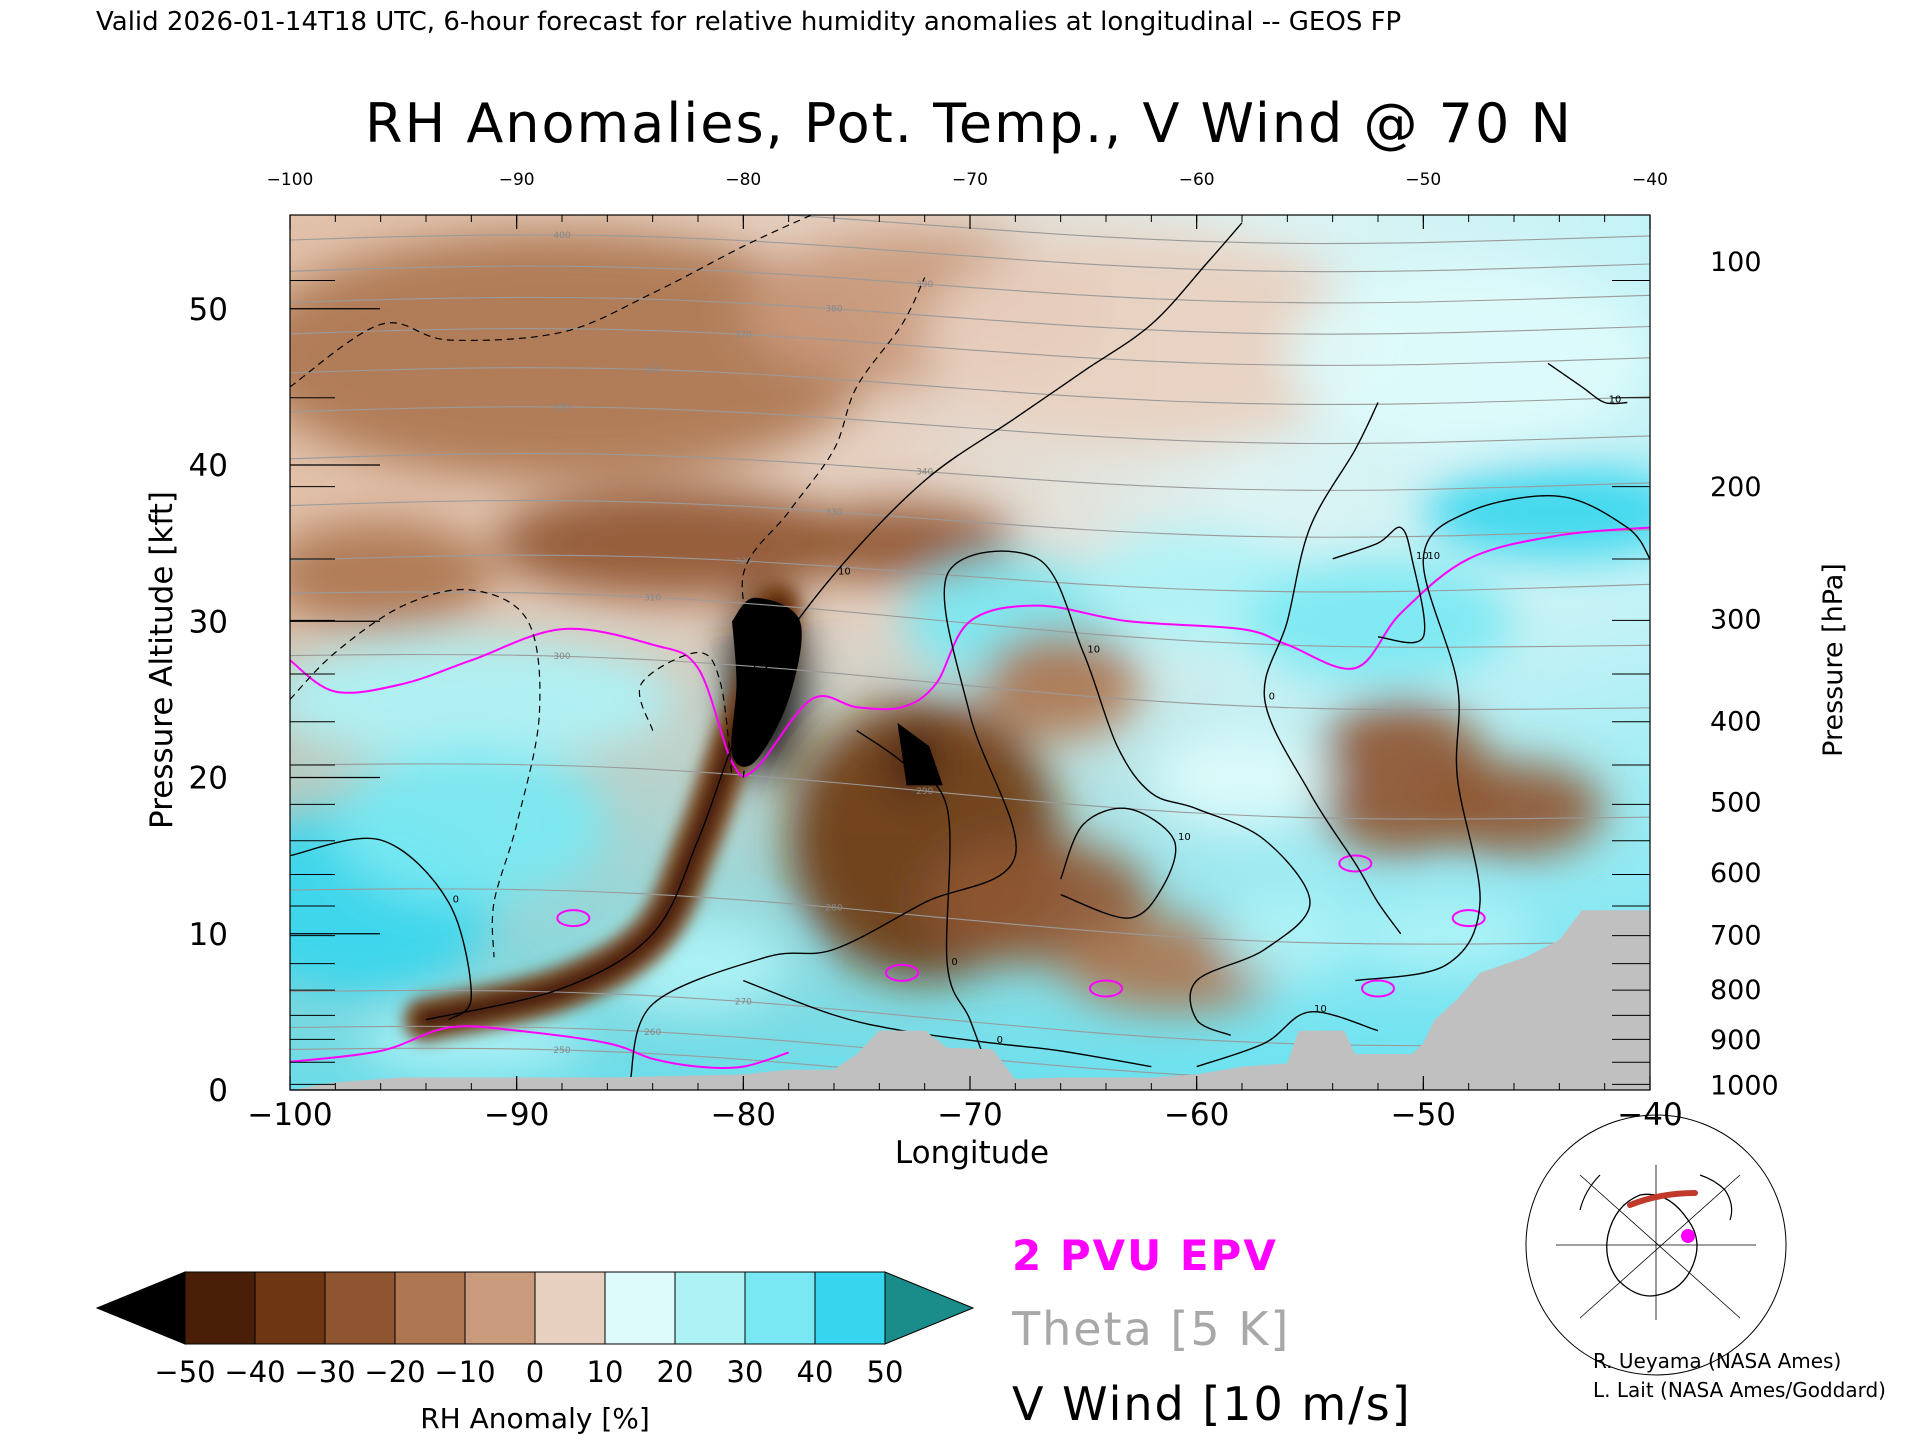 Image resolution: width=1920 pixels, height=1440 pixels. Describe the element at coordinates (743, 180) in the screenshot. I see `x-top-tick-label-2: −80` at that location.